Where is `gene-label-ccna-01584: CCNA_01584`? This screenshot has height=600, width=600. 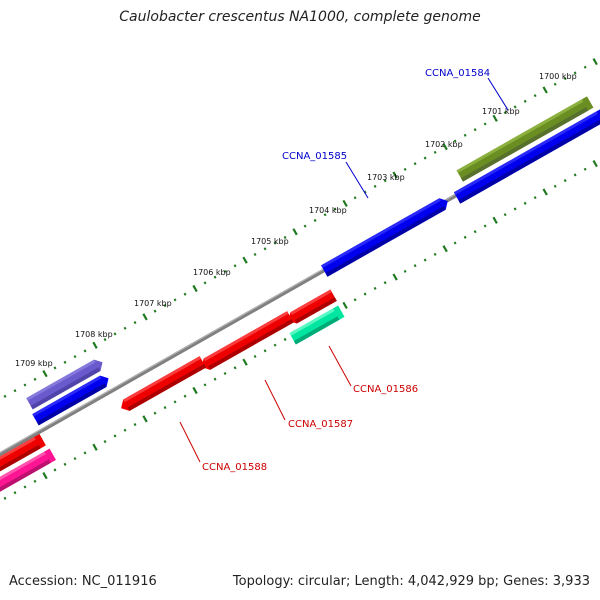
gene-label-ccna-01584: CCNA_01584 is located at coordinates (457, 73).